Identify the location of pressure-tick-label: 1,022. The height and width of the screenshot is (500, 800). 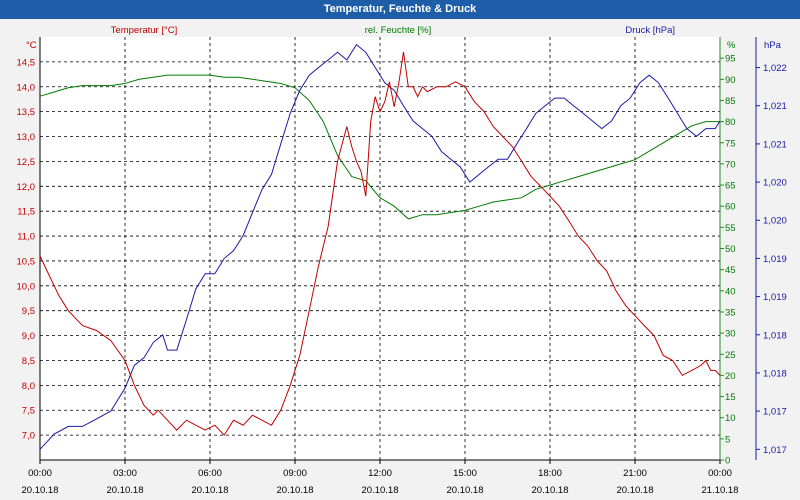
(775, 68).